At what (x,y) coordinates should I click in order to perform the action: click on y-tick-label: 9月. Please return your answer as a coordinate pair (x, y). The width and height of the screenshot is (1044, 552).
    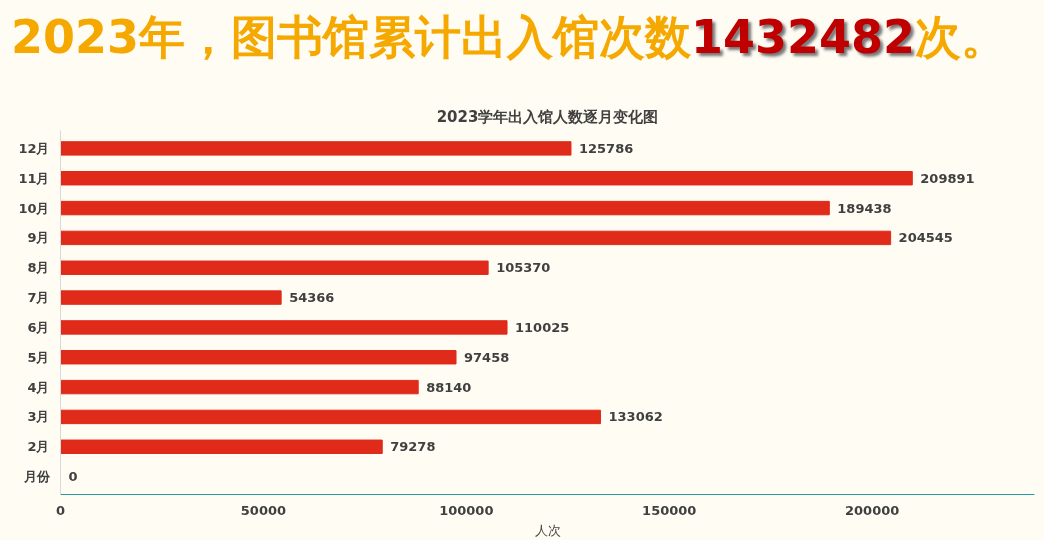
    Looking at the image, I should click on (38, 238).